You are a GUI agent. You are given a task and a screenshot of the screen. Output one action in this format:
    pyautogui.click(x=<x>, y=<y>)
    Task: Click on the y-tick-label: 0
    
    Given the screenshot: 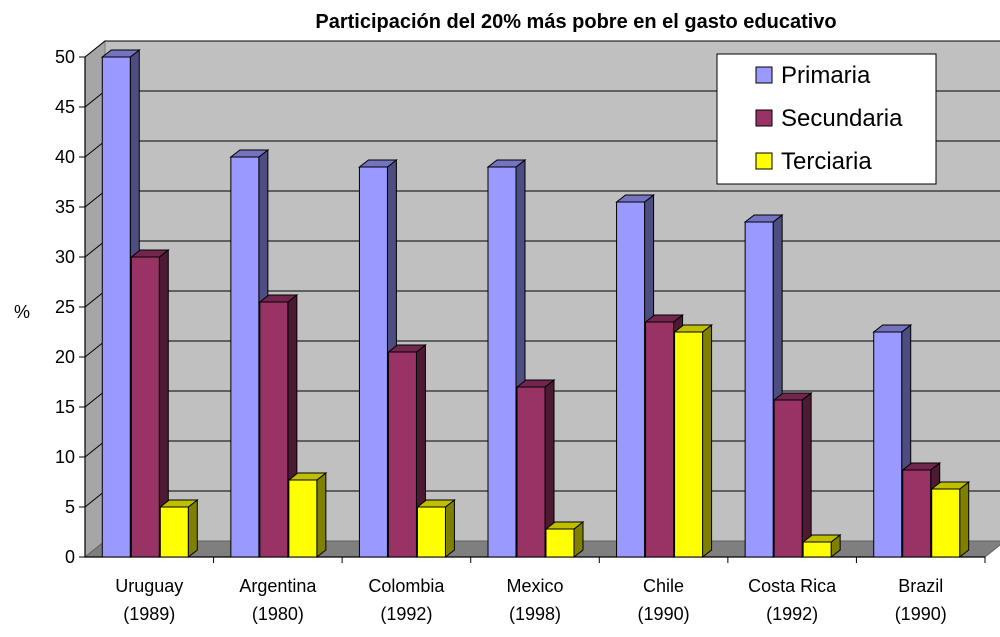 What is the action you would take?
    pyautogui.click(x=70, y=557)
    